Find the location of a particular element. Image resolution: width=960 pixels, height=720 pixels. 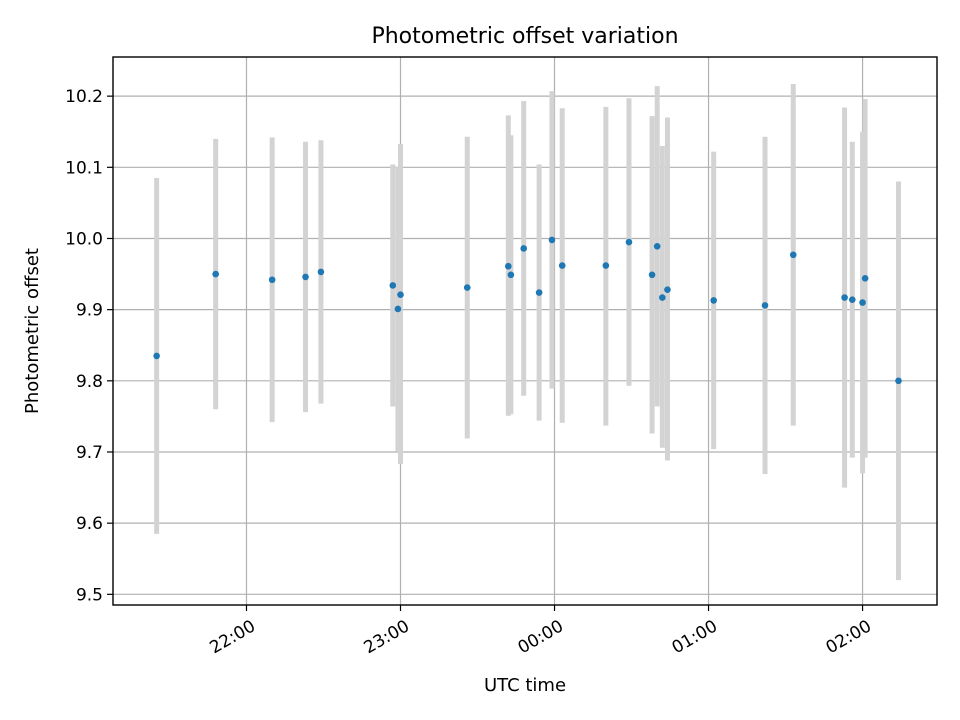

y-tick-label: 9.6 is located at coordinates (89, 524).